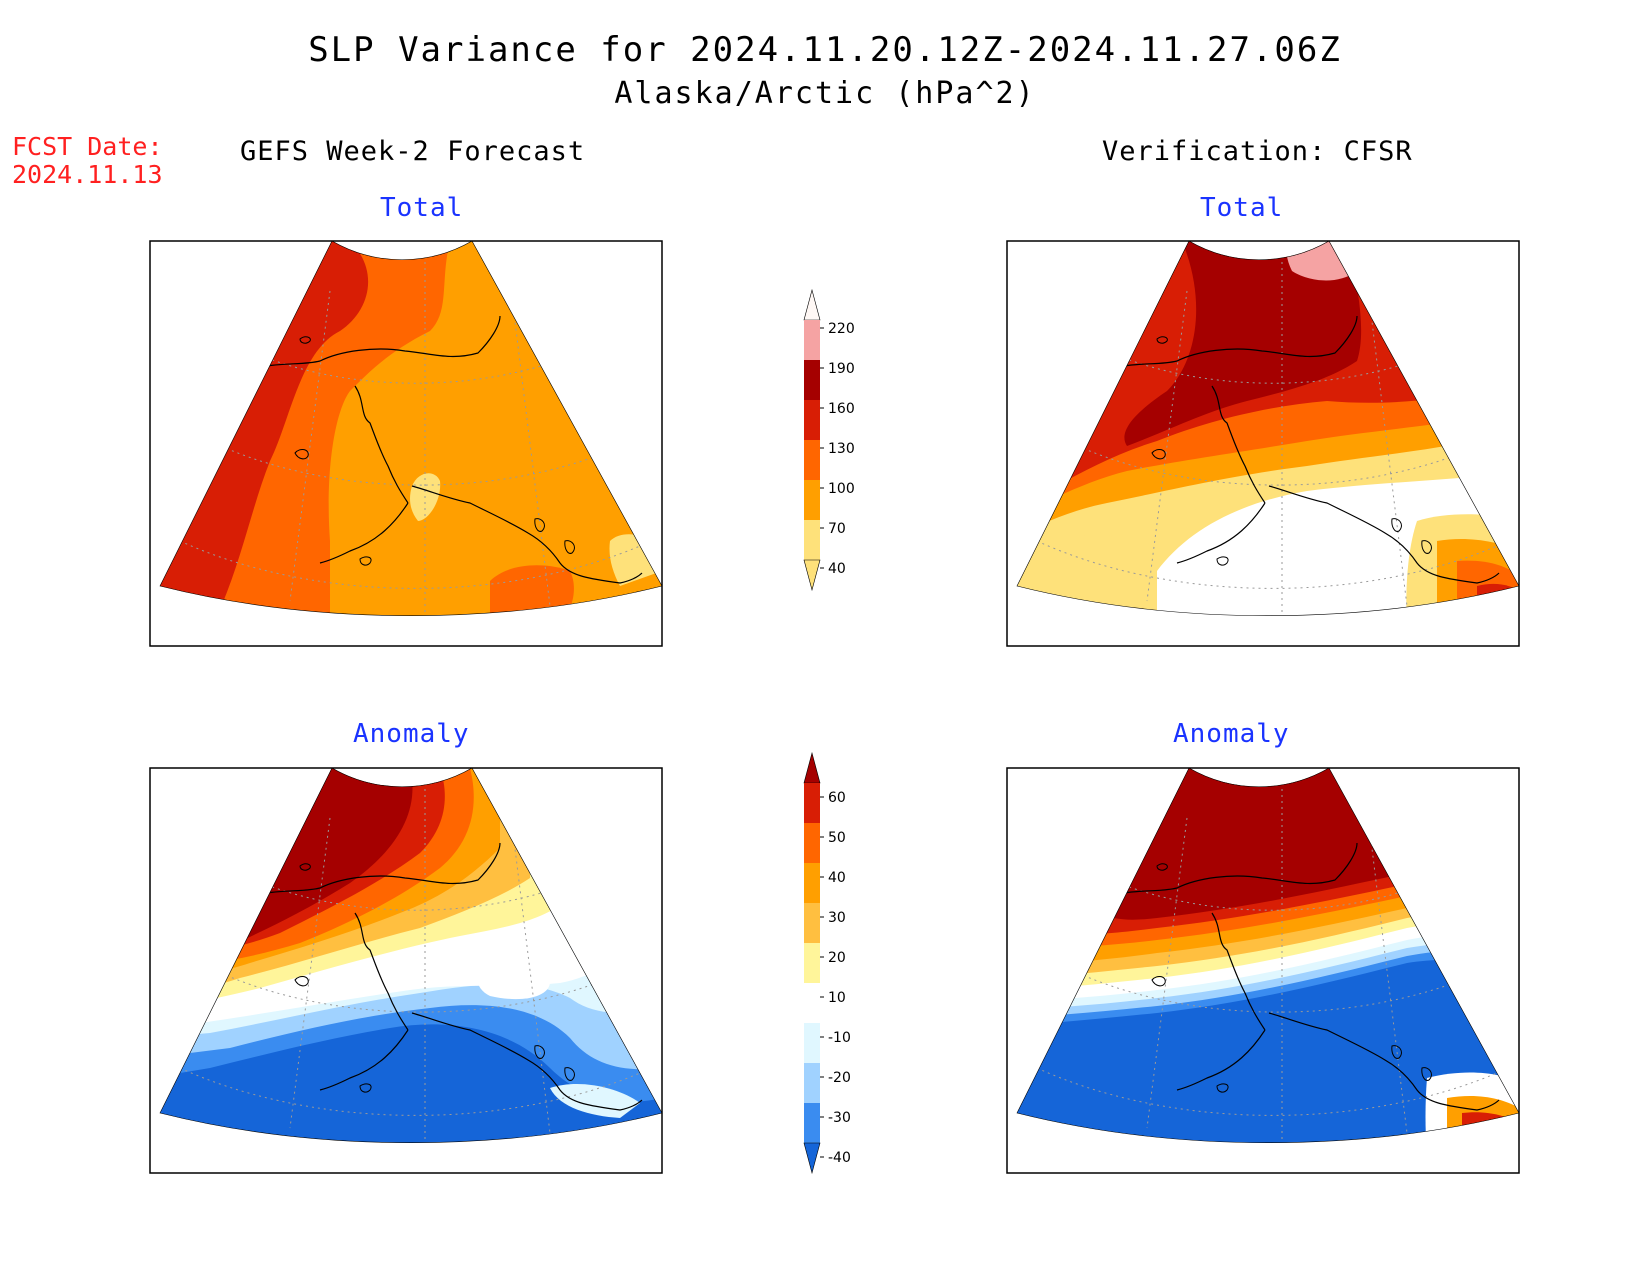 The image size is (1650, 1275). Describe the element at coordinates (411, 955) in the screenshot. I see `gefs-anomaly-map` at that location.